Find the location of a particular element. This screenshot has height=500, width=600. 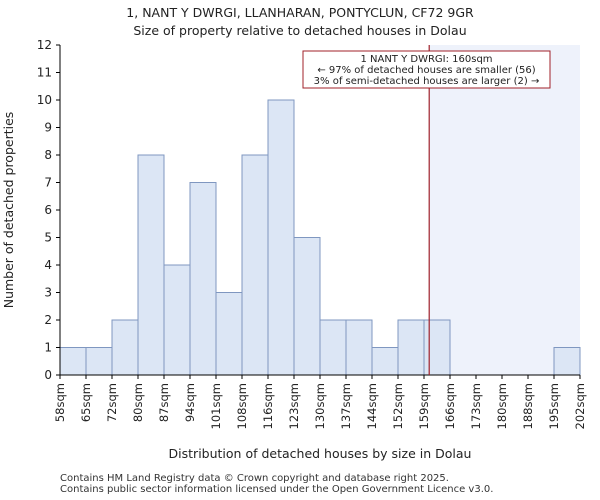

x-tick-label: 87sqm is located at coordinates (164, 402).